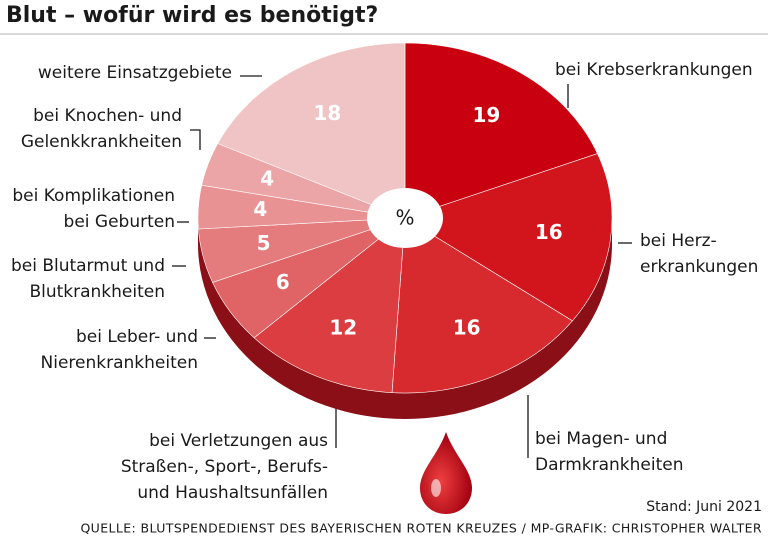  Describe the element at coordinates (601, 439) in the screenshot. I see `category-label: bei Magen- und` at that location.